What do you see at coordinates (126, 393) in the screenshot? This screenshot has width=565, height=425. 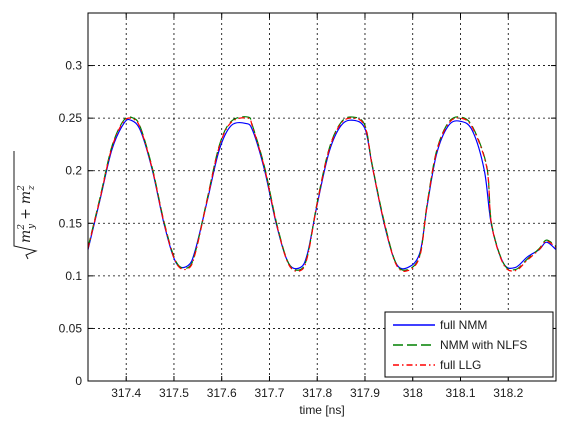 I see `x-tick-label: 317.4` at bounding box center [126, 393].